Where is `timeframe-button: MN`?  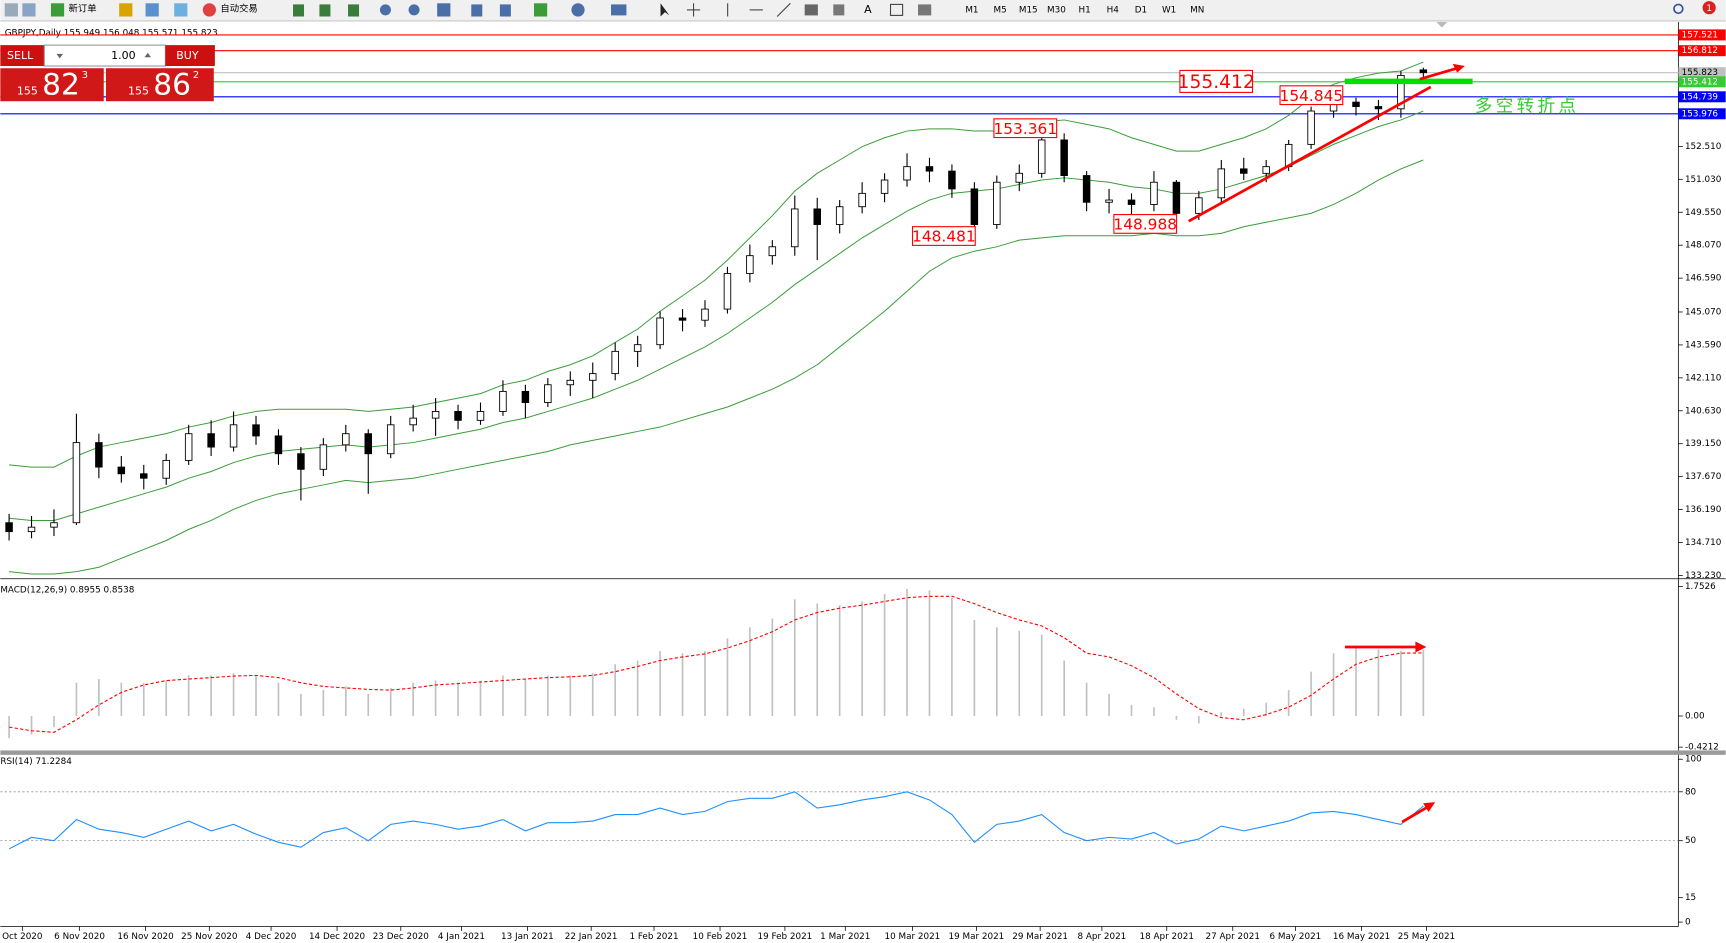
timeframe-button: MN is located at coordinates (1197, 10).